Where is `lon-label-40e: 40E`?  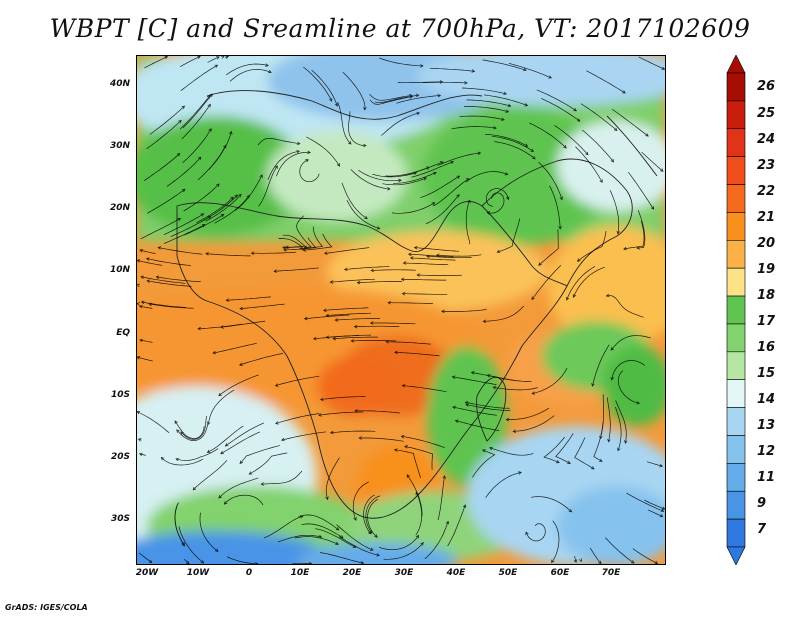 lon-label-40e: 40E is located at coordinates (456, 573).